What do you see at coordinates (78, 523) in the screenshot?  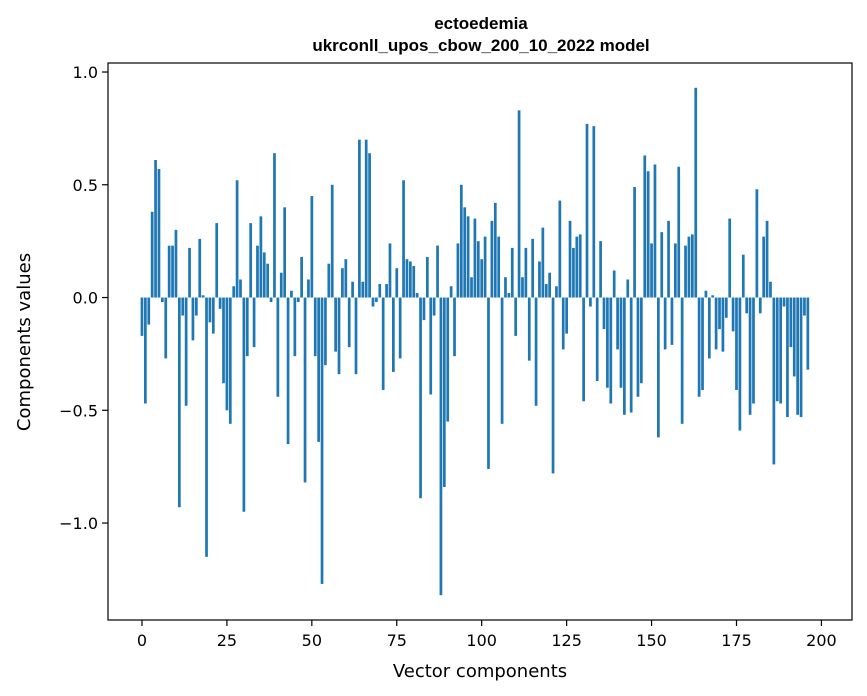 I see `y-tick-label: −1.0` at bounding box center [78, 523].